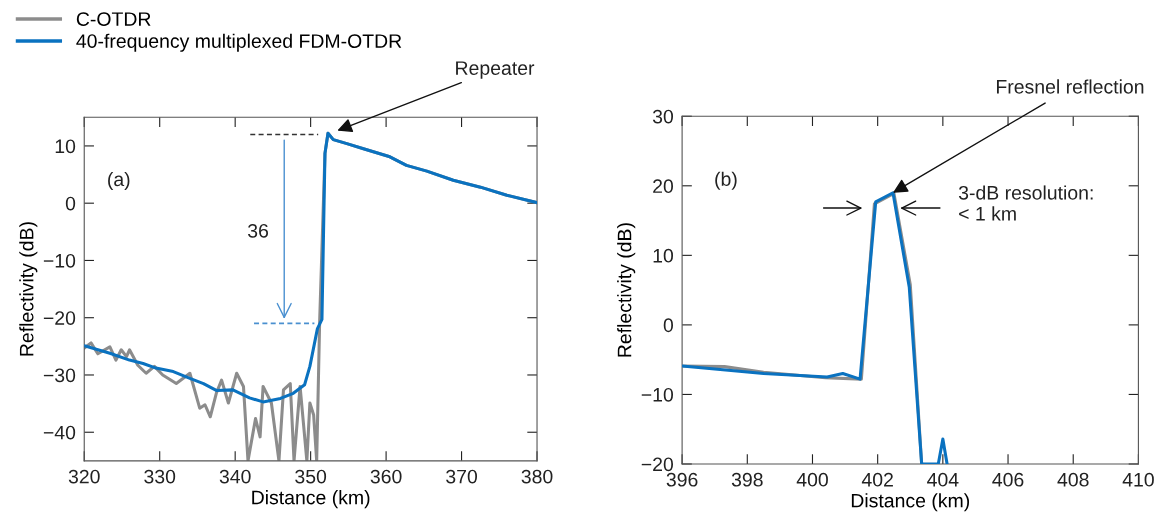 The width and height of the screenshot is (1170, 519). I want to click on annotation: (b), so click(726, 180).